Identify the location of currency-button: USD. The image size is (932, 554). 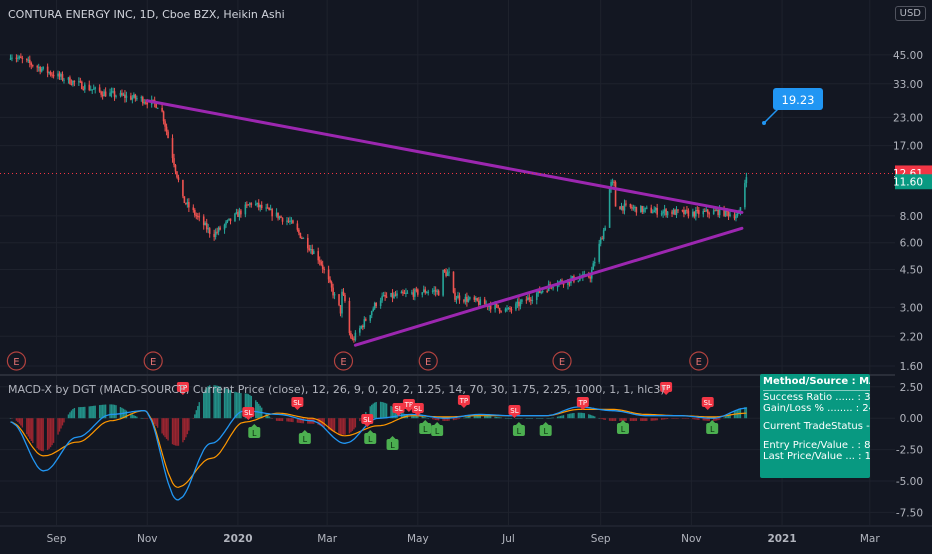
(910, 13).